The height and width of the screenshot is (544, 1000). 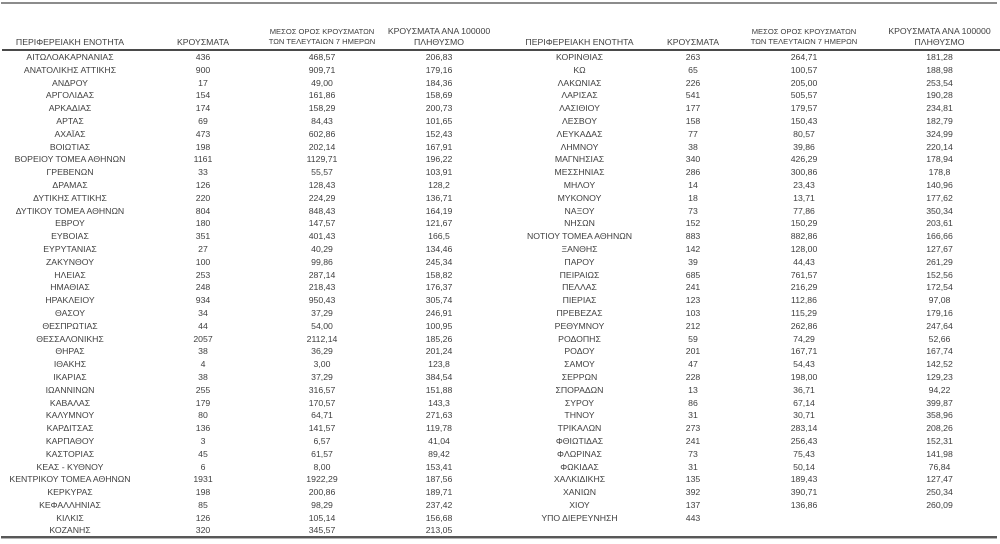 What do you see at coordinates (693, 453) in the screenshot?
I see `cell-cases: 73` at bounding box center [693, 453].